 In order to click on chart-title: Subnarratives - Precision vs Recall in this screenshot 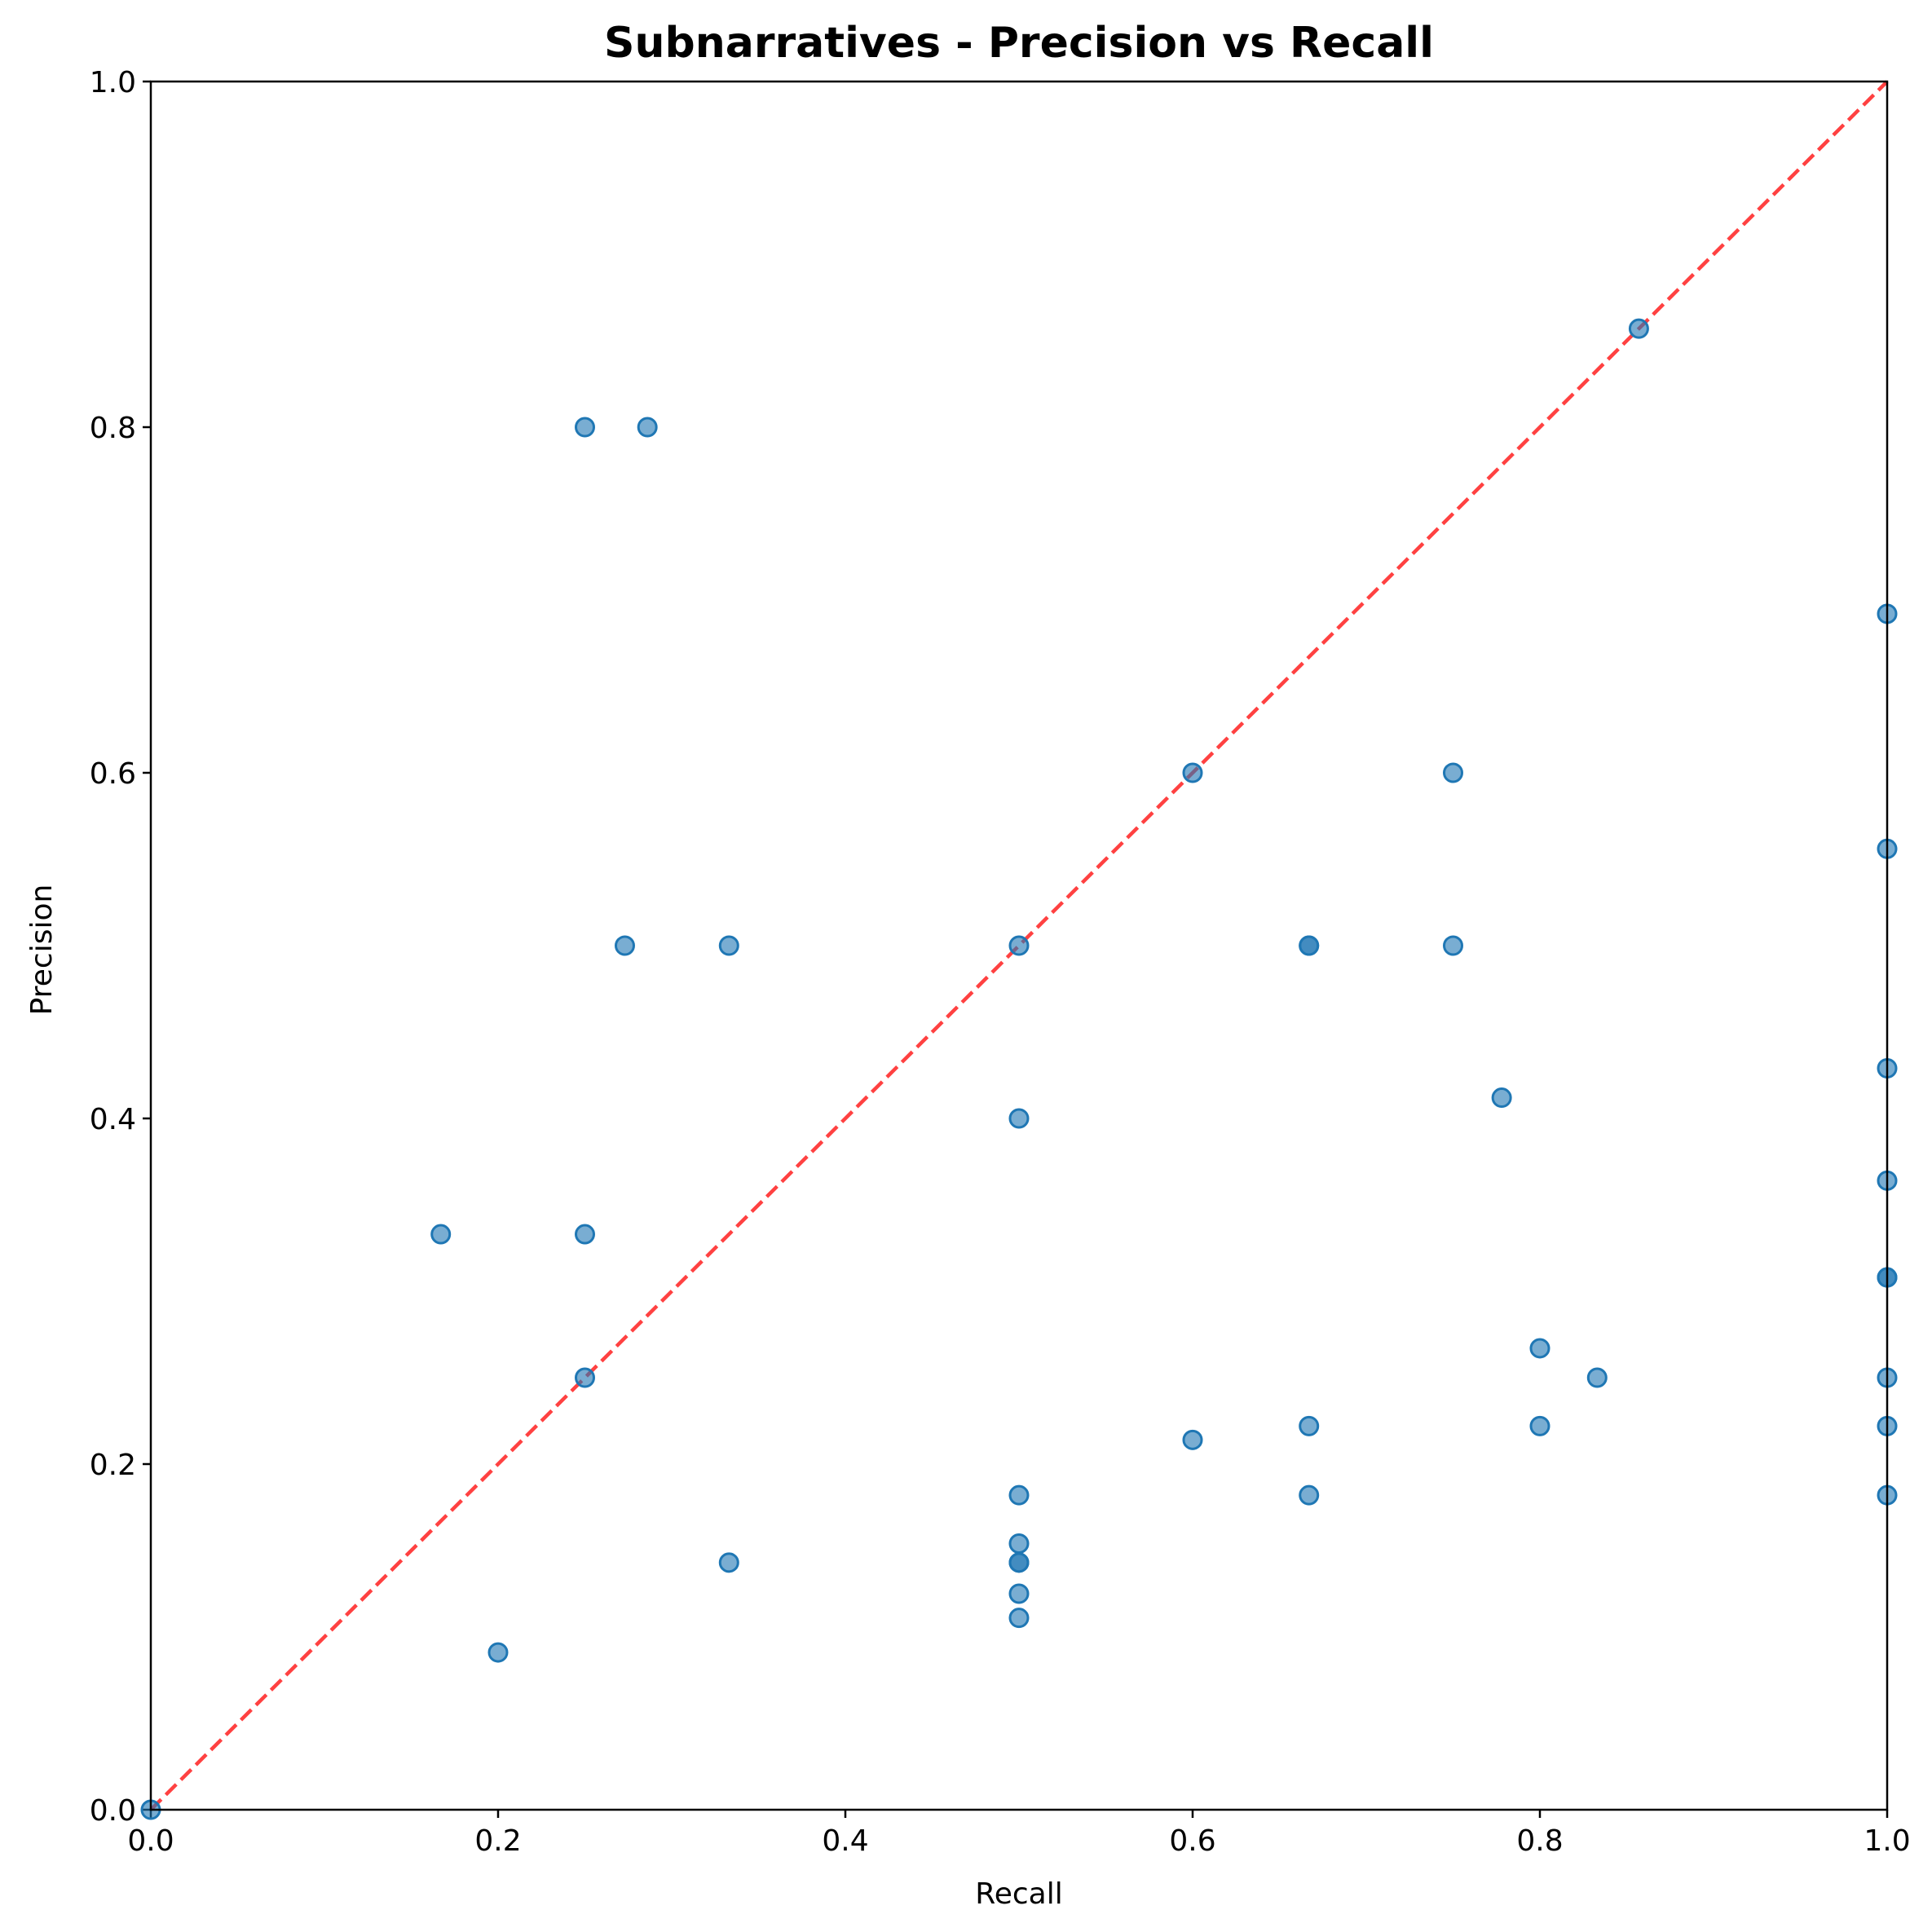, I will do `click(1019, 43)`.